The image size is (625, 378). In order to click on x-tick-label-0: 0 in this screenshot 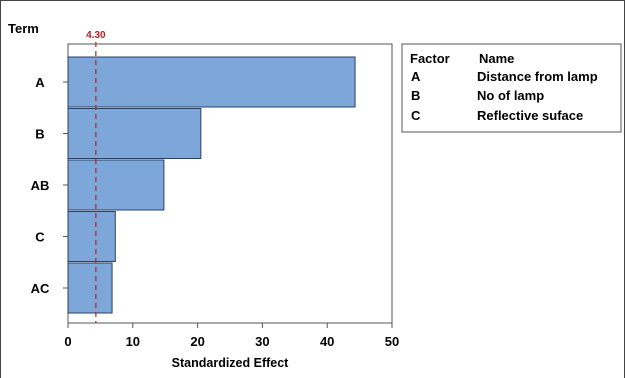, I will do `click(67, 341)`.